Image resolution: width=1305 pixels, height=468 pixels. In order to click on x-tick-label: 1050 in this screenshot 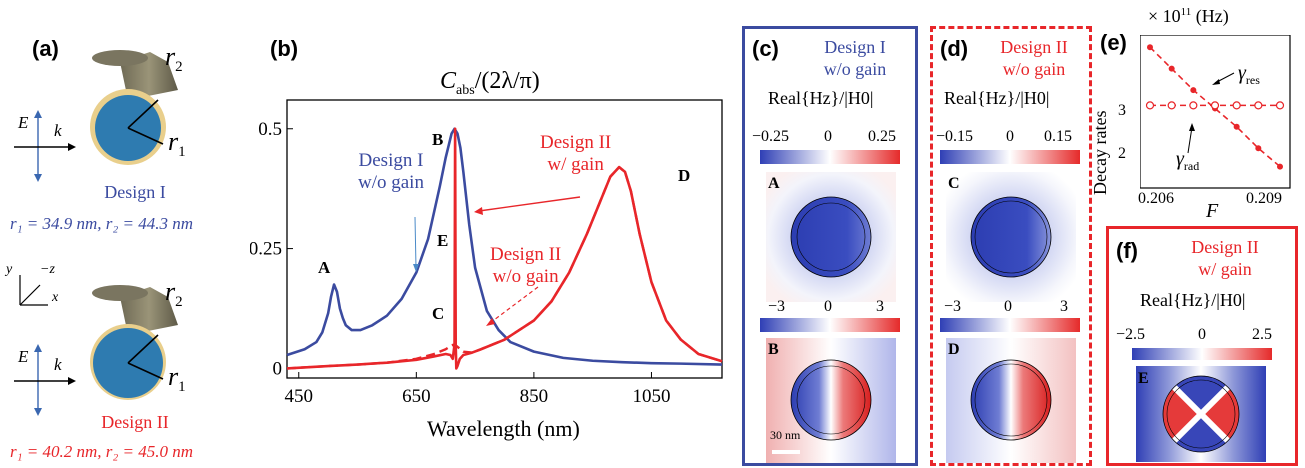, I will do `click(651, 396)`.